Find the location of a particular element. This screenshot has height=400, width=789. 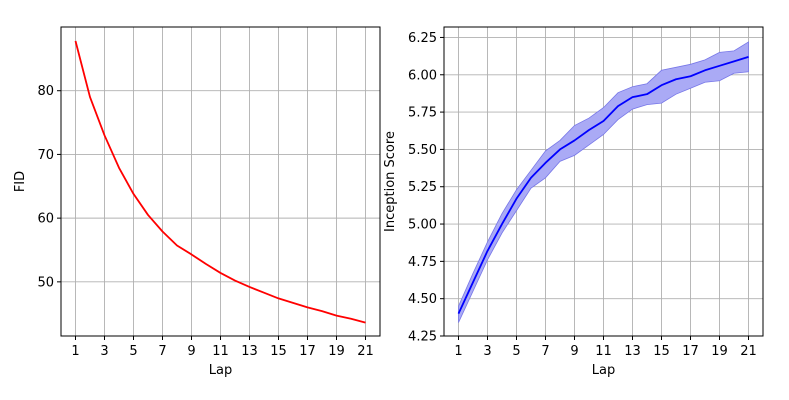

y-axis-label: FID is located at coordinates (20, 181).